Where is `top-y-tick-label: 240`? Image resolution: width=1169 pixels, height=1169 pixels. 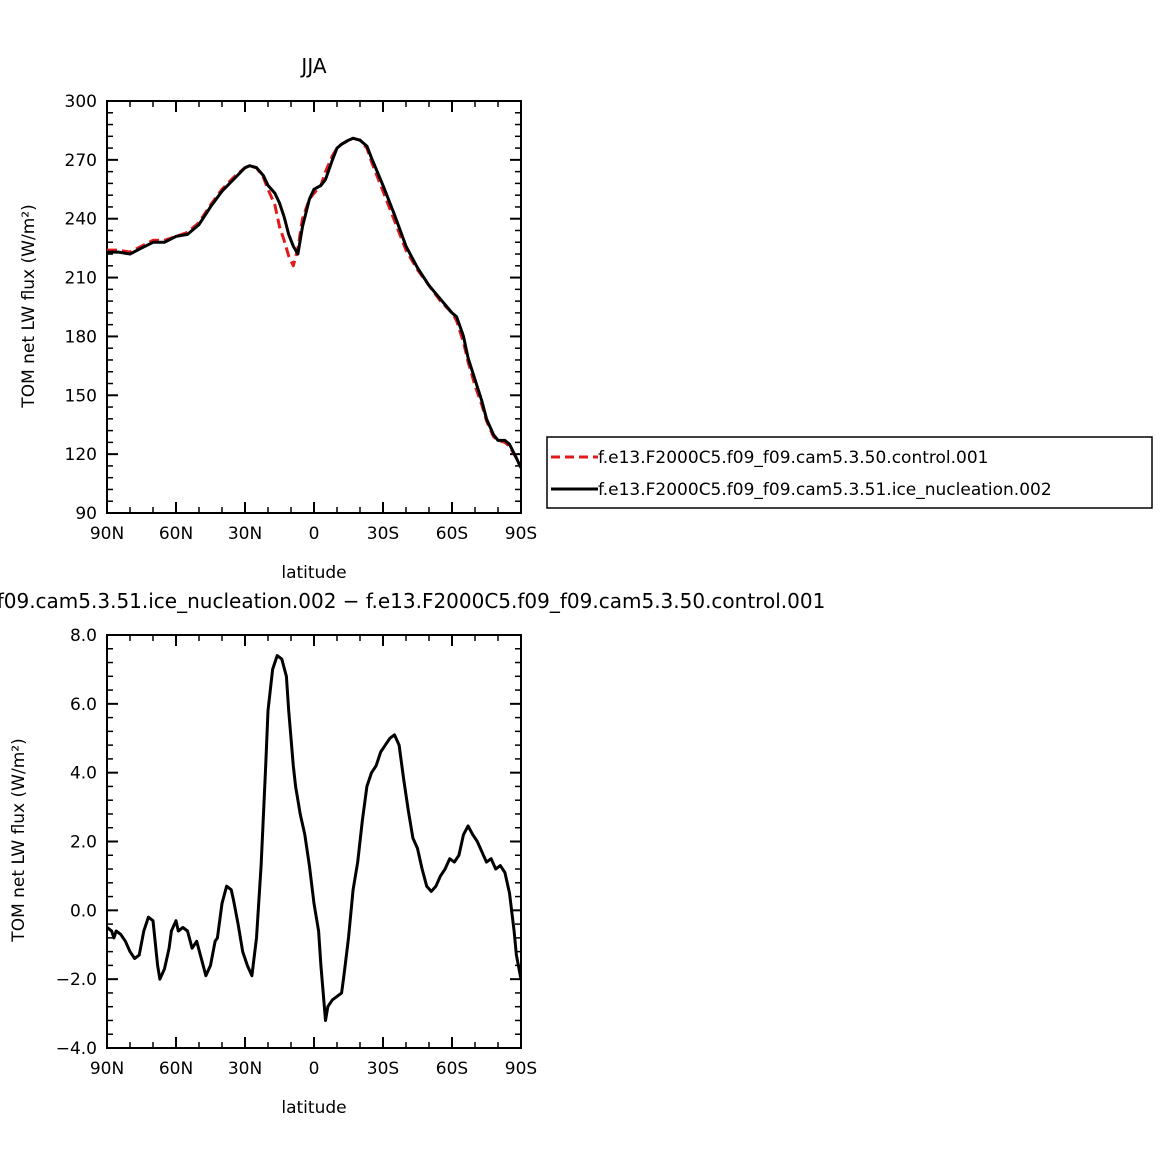 top-y-tick-label: 240 is located at coordinates (81, 220).